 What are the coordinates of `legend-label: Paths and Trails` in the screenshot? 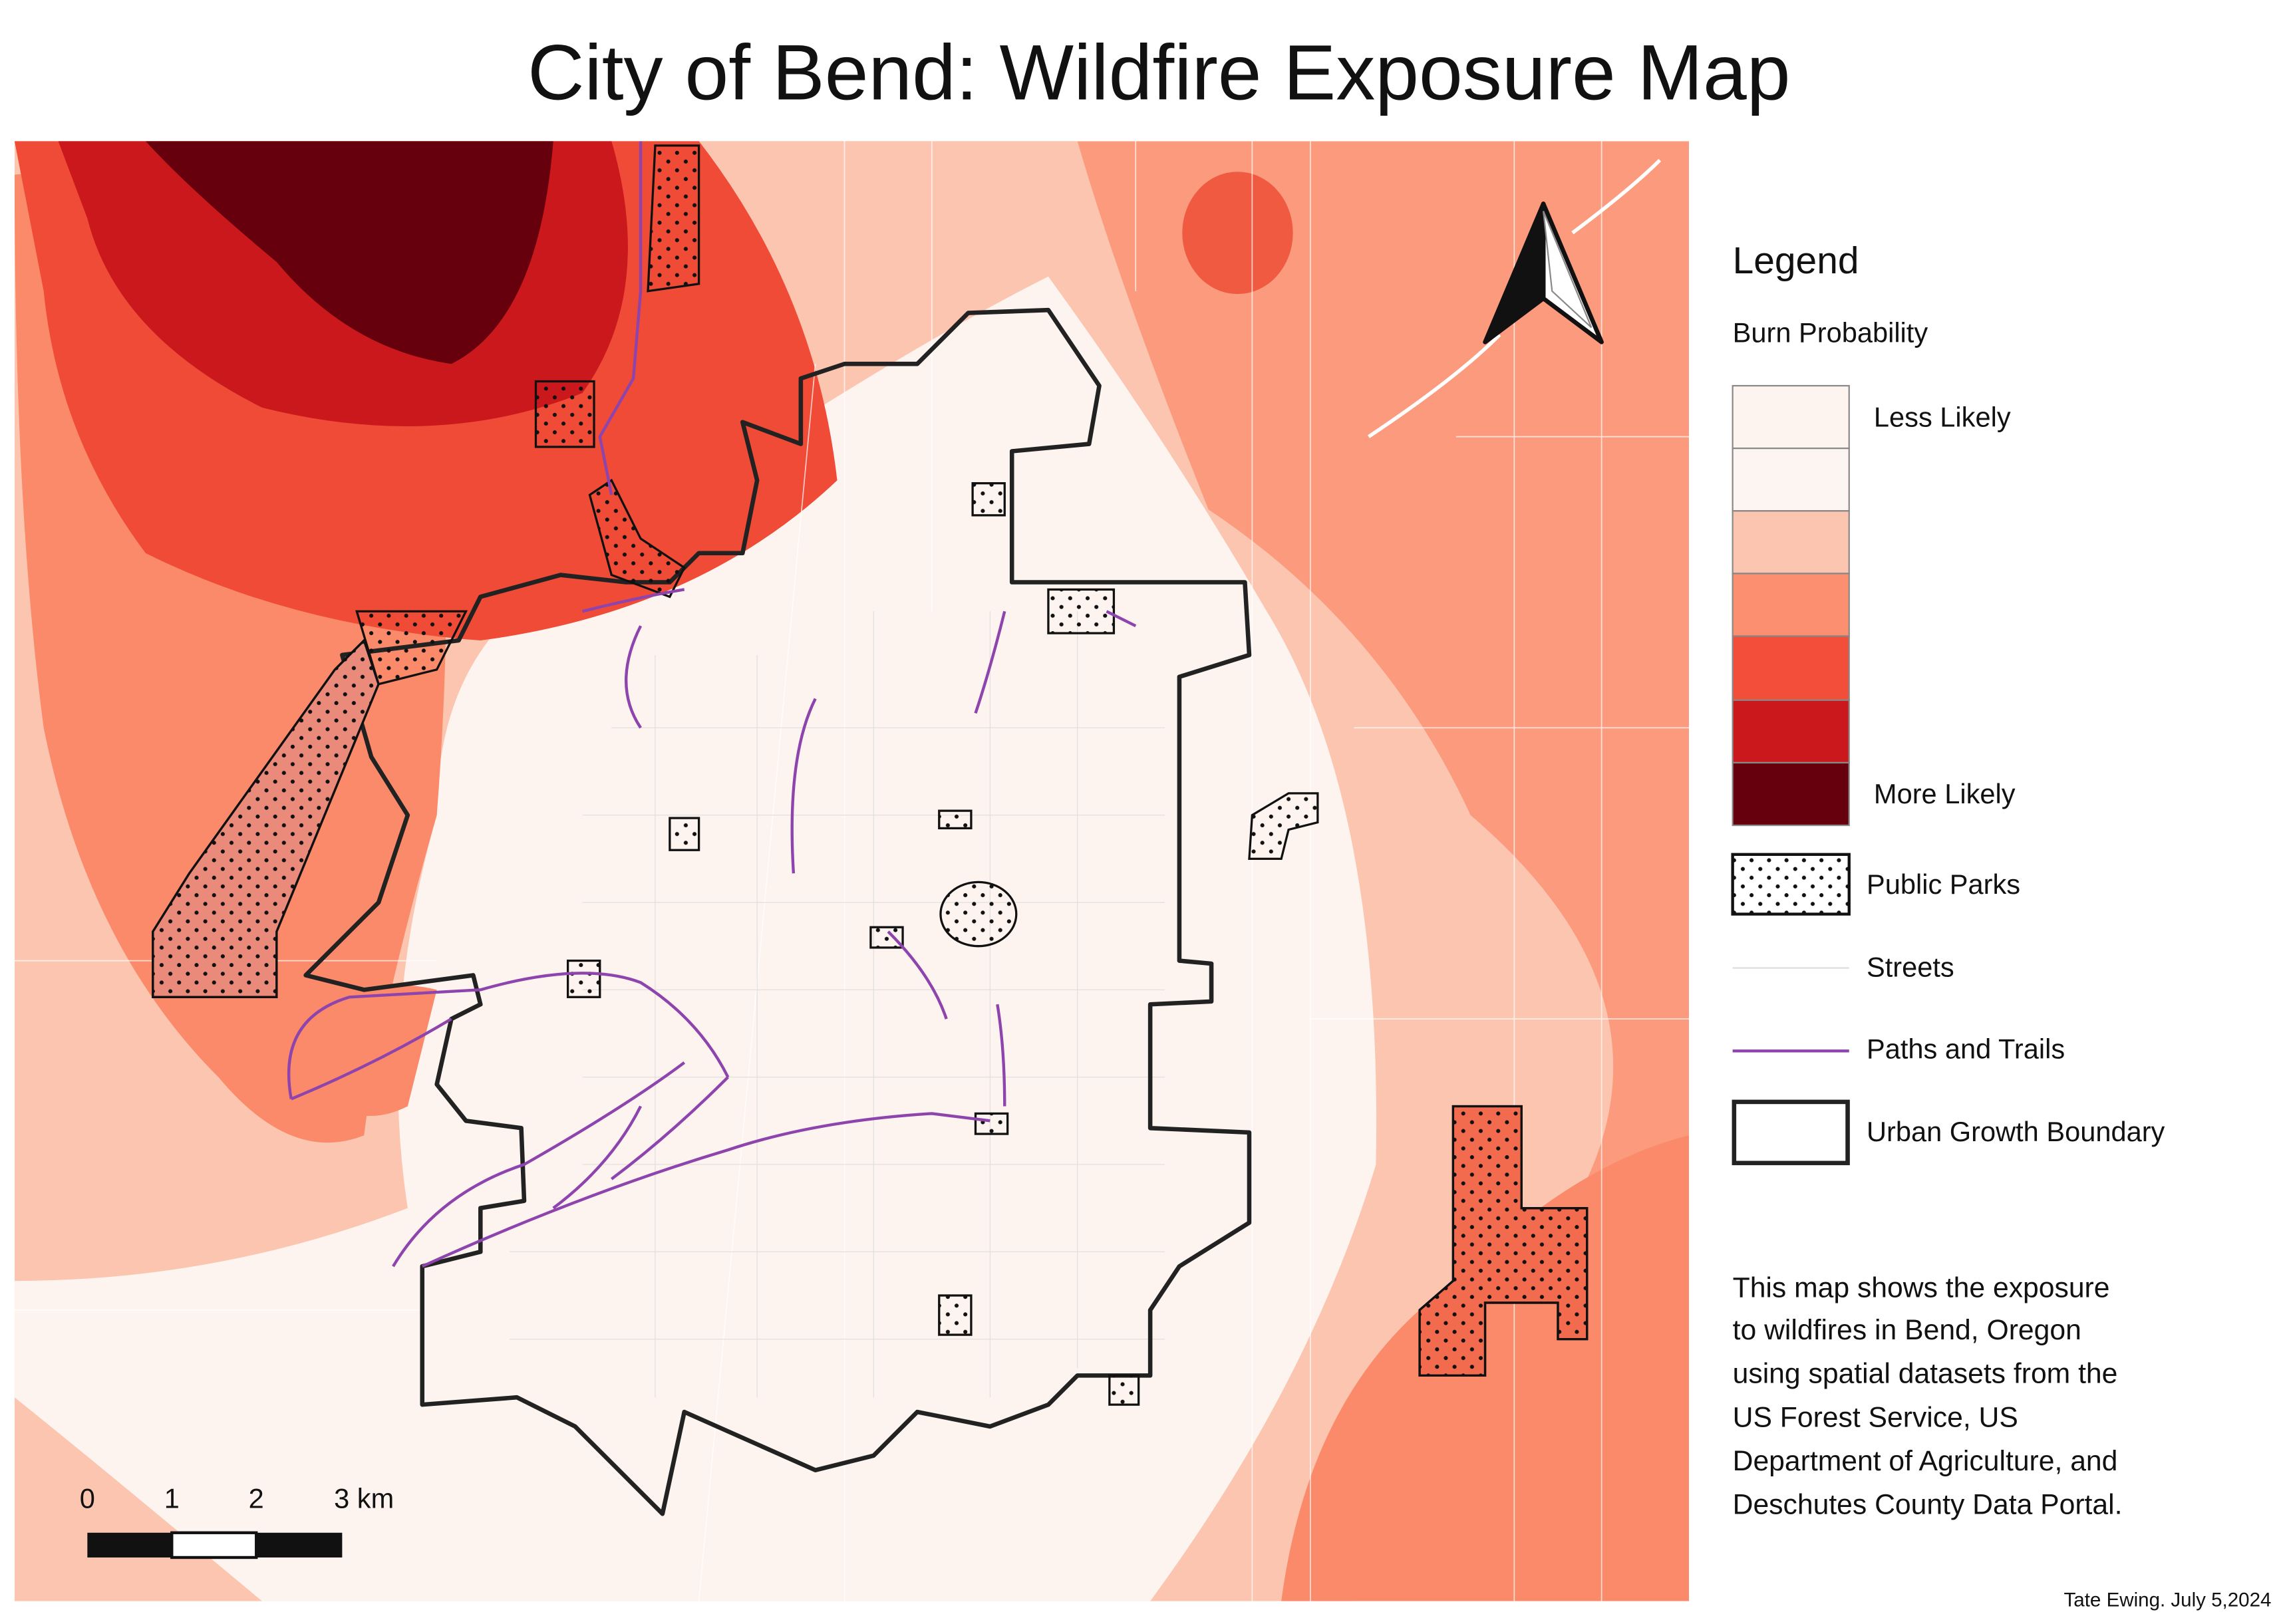 It's located at (1966, 1048).